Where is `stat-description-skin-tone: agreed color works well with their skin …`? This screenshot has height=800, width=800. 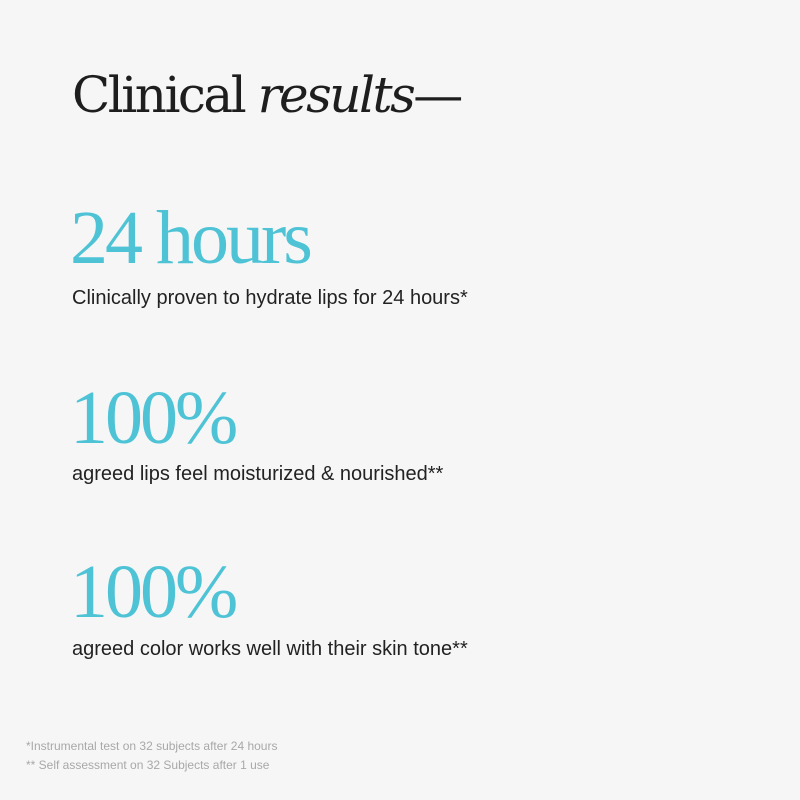
stat-description-skin-tone: agreed color works well with their skin … is located at coordinates (270, 649).